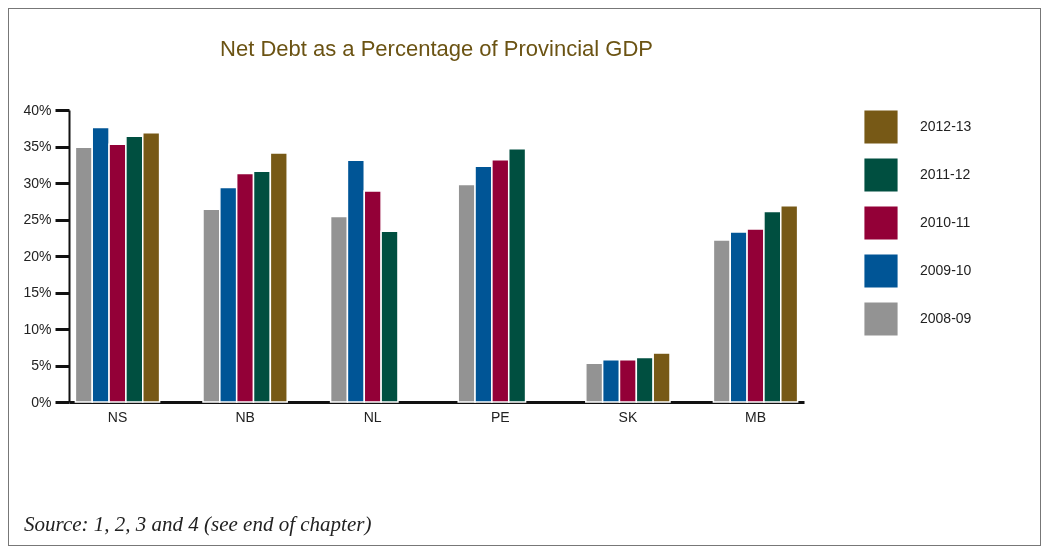 Image resolution: width=1049 pixels, height=554 pixels. Describe the element at coordinates (946, 270) in the screenshot. I see `legend-label: 2009-10` at that location.